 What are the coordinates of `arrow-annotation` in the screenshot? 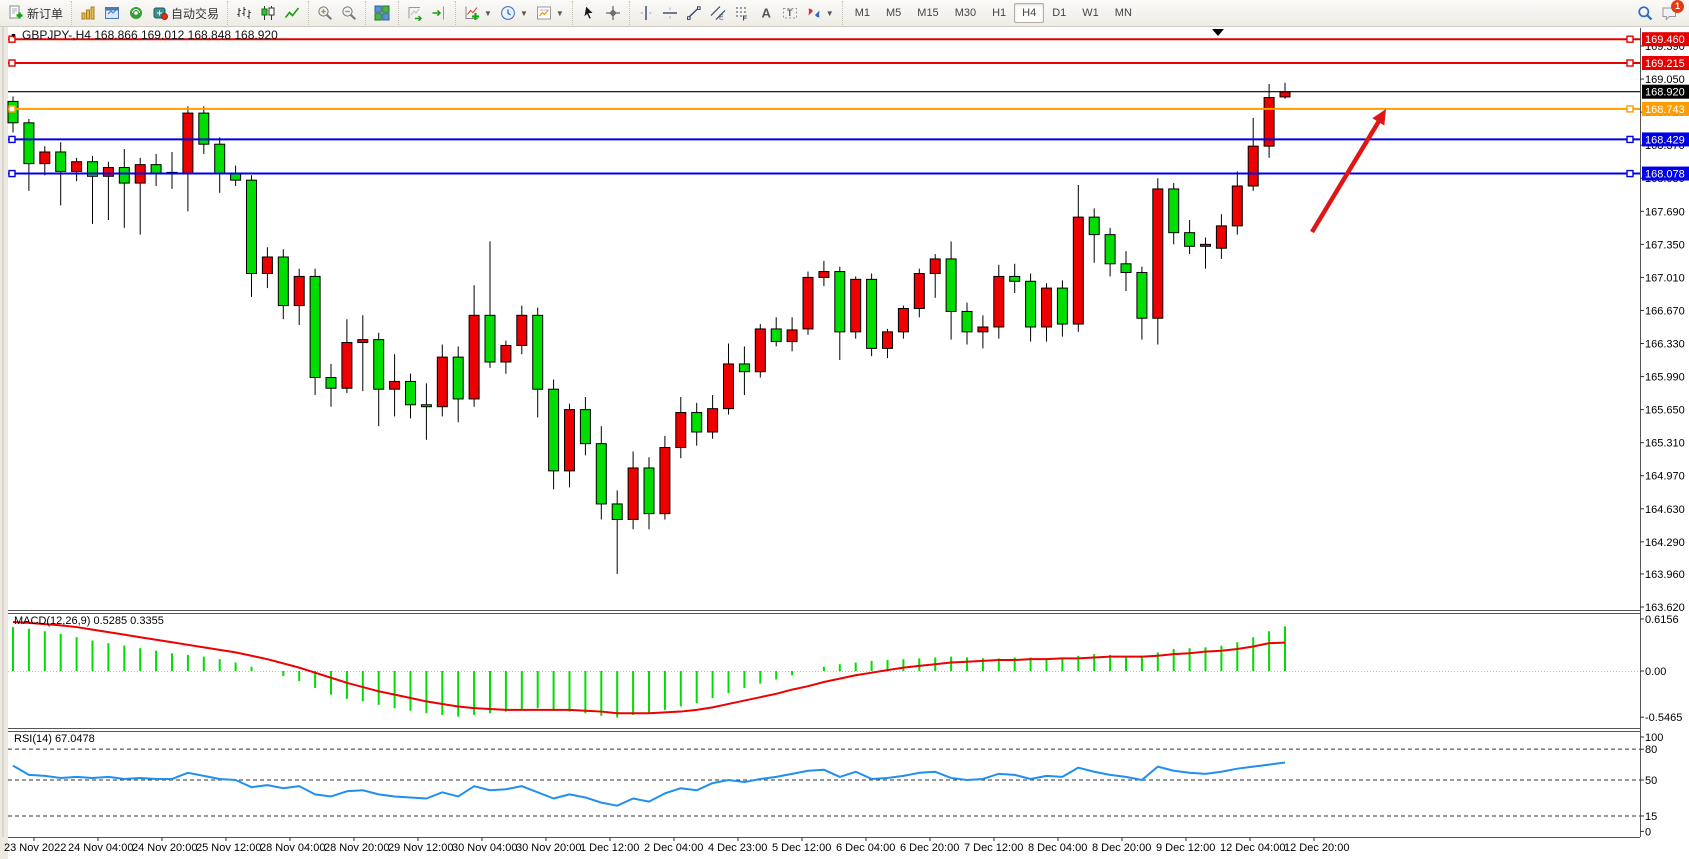 It's located at (1348, 171).